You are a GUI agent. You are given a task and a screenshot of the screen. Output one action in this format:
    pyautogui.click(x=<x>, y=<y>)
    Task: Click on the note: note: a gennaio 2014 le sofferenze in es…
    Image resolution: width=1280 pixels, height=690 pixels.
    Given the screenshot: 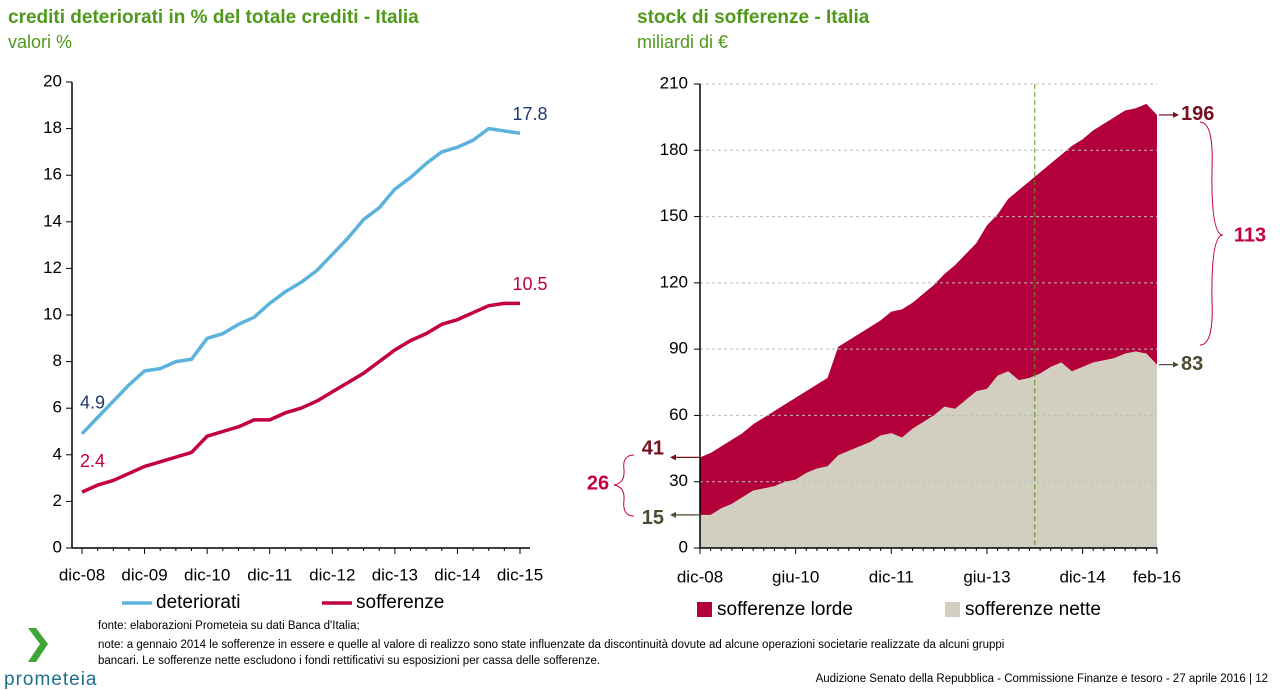 What is the action you would take?
    pyautogui.click(x=551, y=645)
    